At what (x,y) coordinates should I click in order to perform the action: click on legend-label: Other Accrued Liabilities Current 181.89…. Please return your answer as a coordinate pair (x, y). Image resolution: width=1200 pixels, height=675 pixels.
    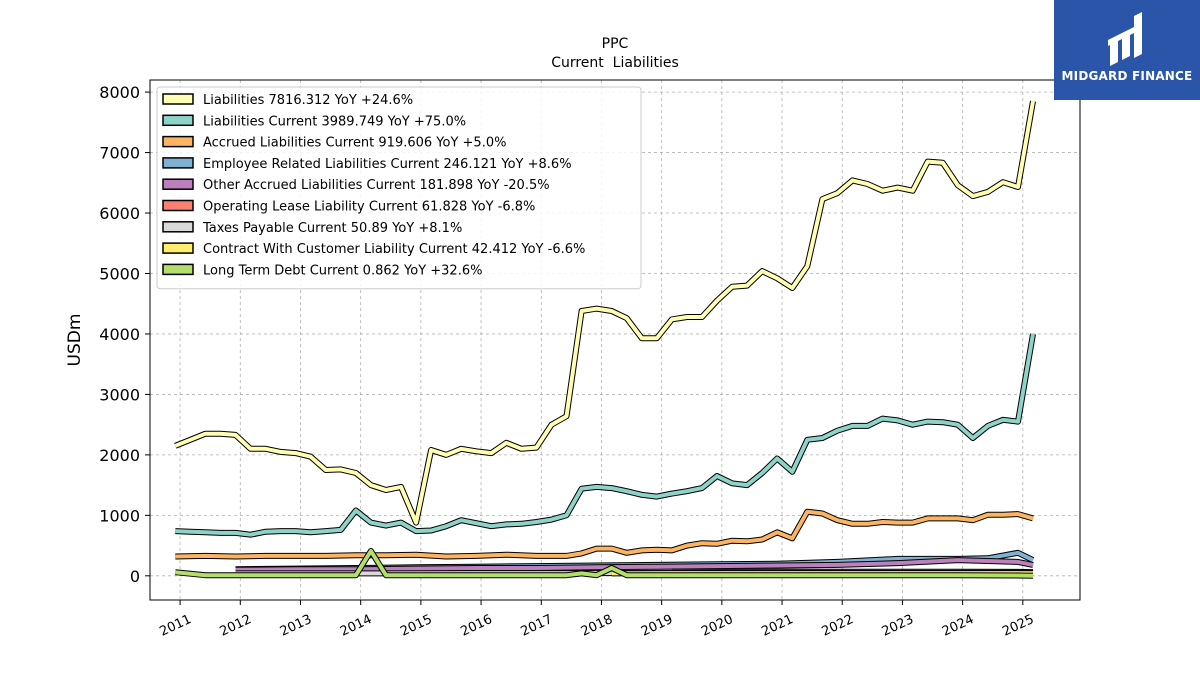
    Looking at the image, I should click on (376, 185).